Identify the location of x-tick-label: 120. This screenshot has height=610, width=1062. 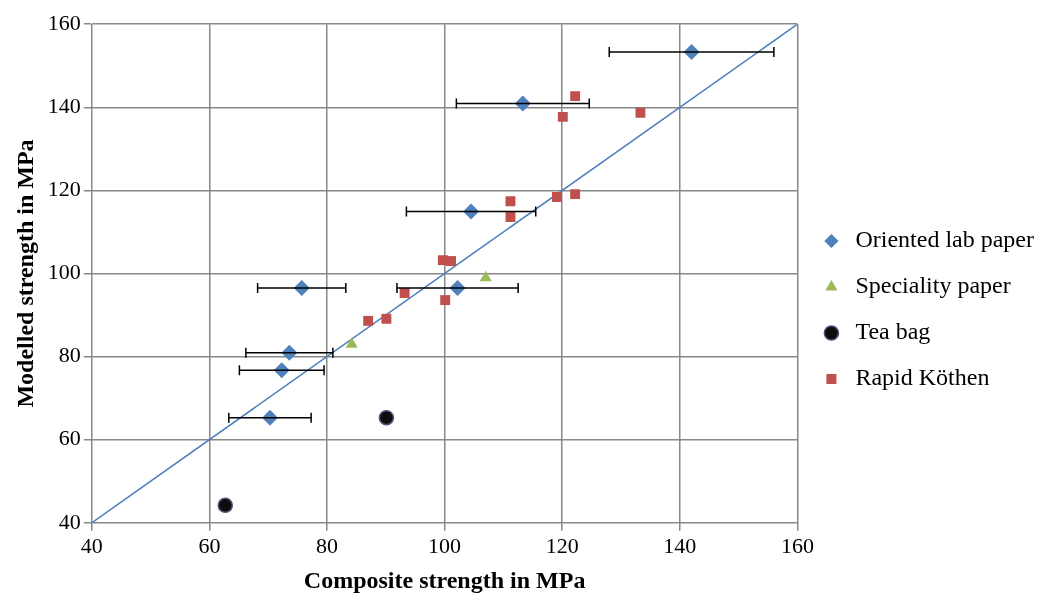
(562, 545).